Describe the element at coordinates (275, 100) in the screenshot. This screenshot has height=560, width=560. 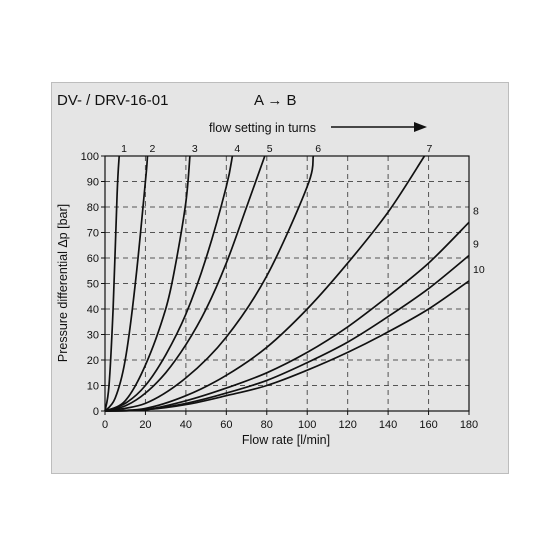
I see `flow-direction-label: A → B` at that location.